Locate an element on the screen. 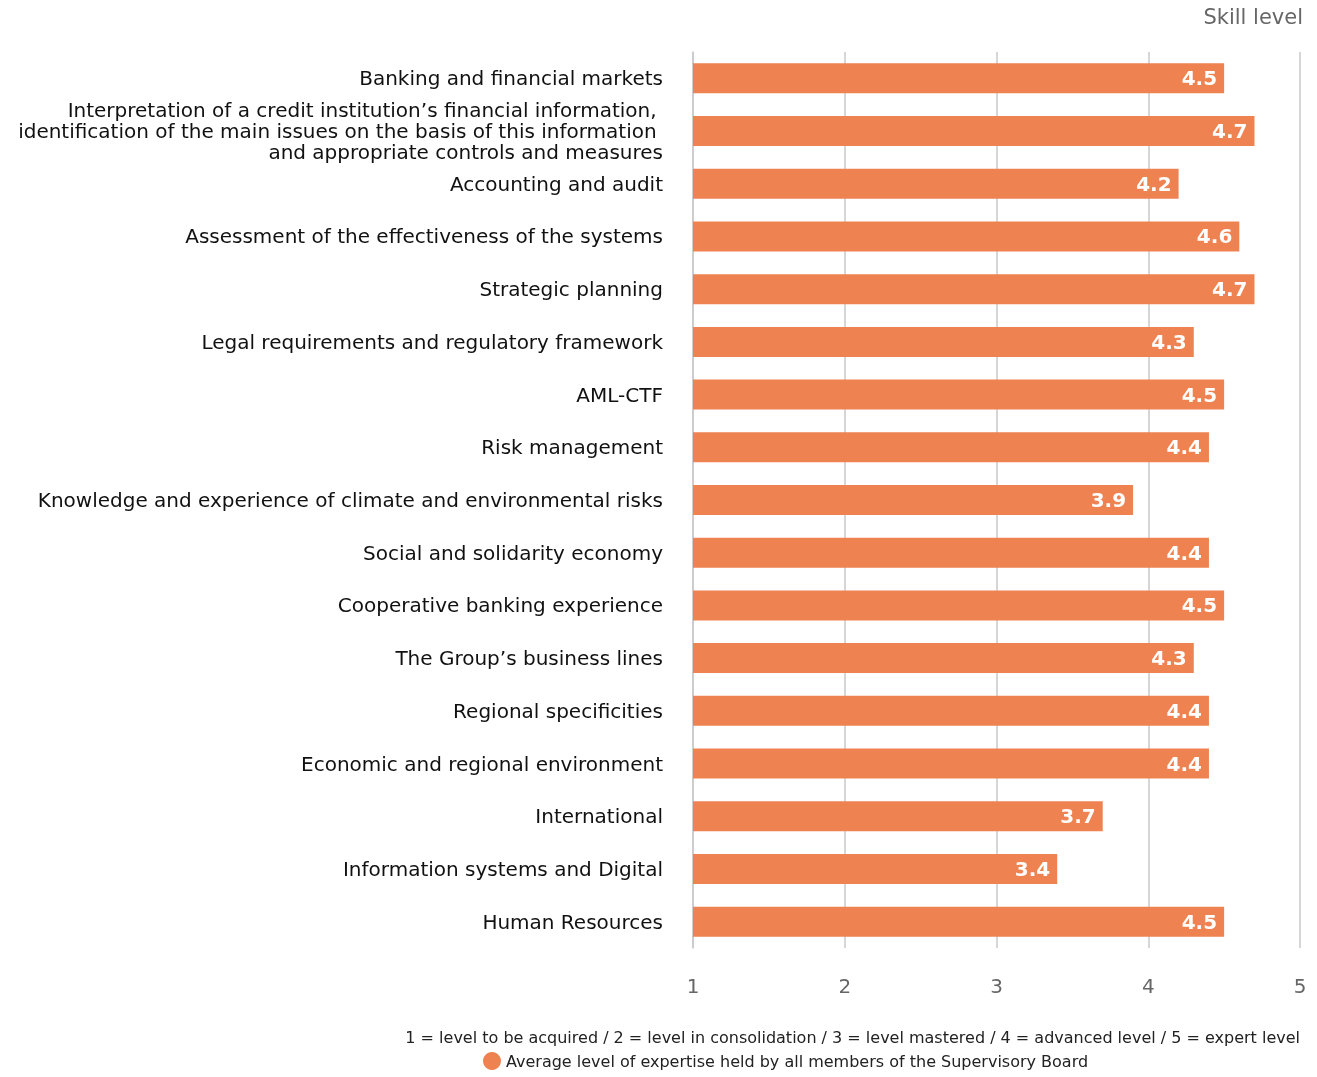 The image size is (1317, 1077). y-tick-label: Interpretation of a credit institution’s financial information, identification of the main issues on the basis of this information and appropriate controls and measures is located at coordinates (340, 131).